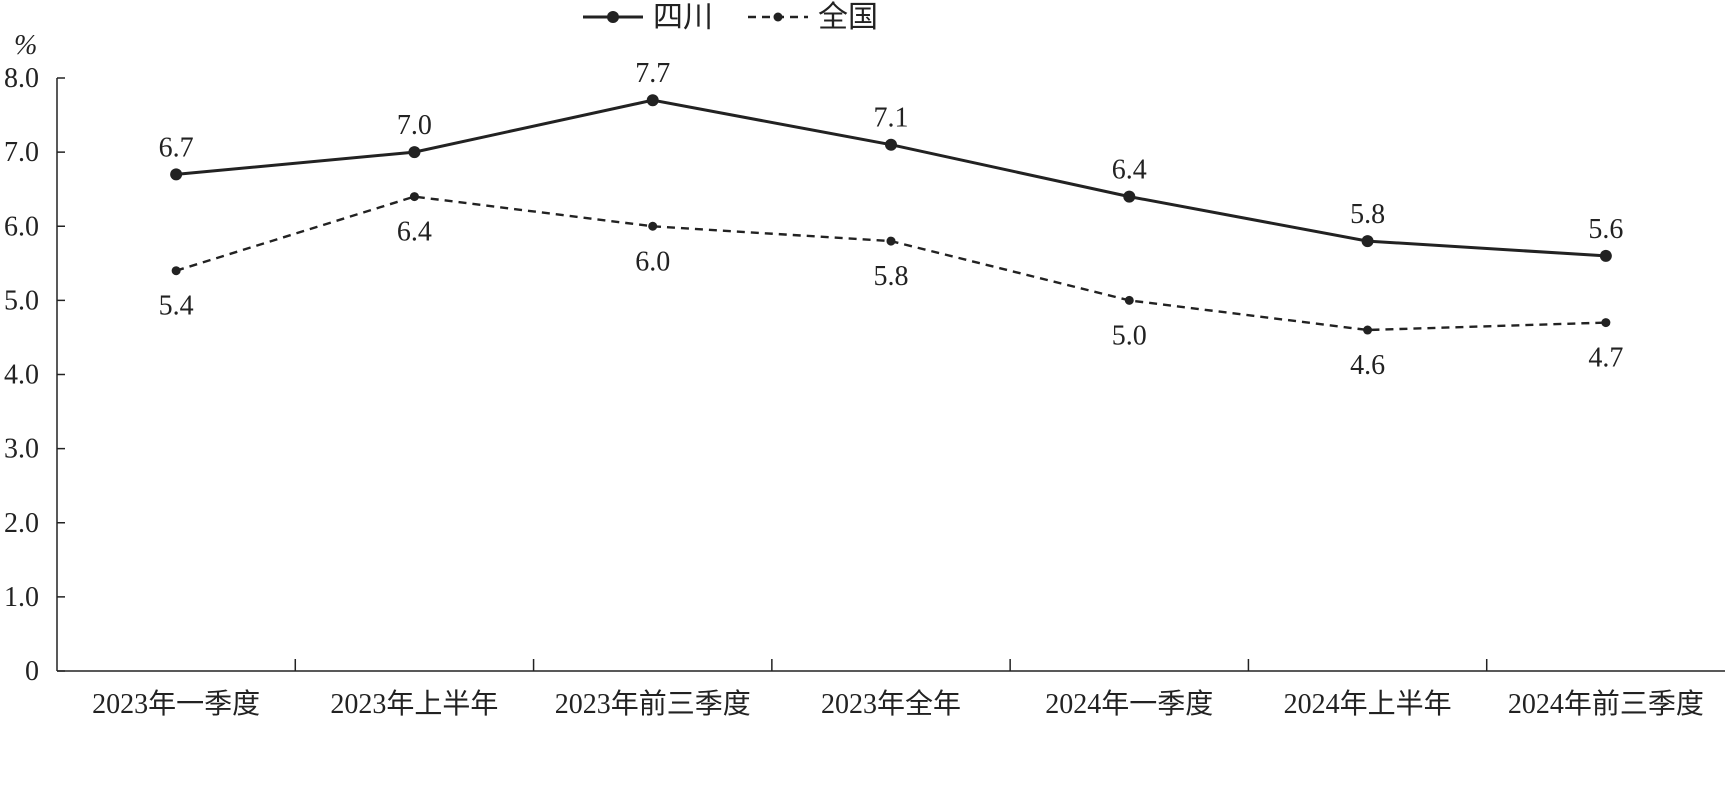 This screenshot has height=796, width=1729. What do you see at coordinates (891, 704) in the screenshot?
I see `x-category-label: 2023年全年` at bounding box center [891, 704].